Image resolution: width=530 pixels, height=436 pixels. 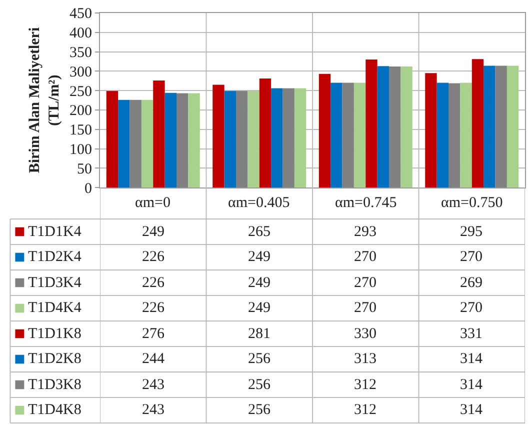 I want to click on y-tick-label: 200, so click(x=81, y=111).